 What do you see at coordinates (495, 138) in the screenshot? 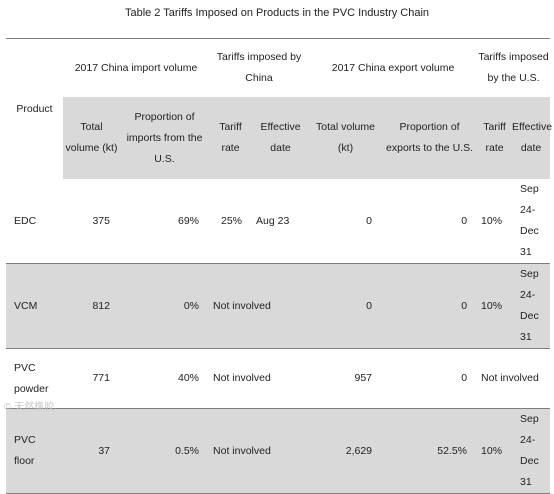
I see `us-tariff-rate-header: Tariff rate` at bounding box center [495, 138].